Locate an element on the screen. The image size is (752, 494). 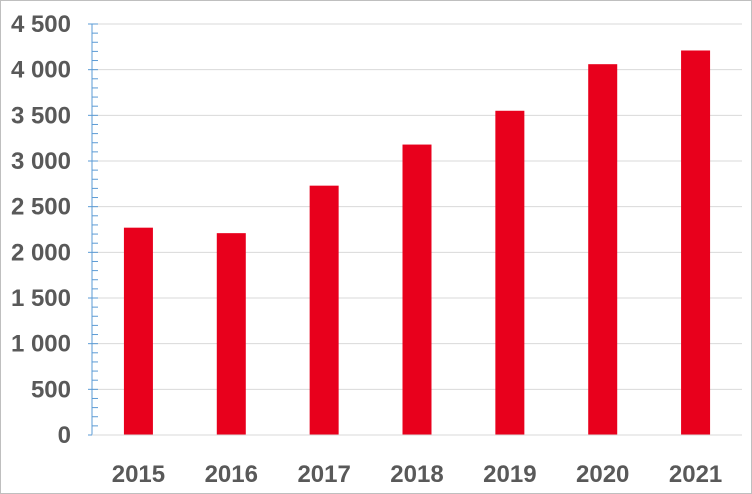
x-tick-label: 2017 is located at coordinates (323, 474).